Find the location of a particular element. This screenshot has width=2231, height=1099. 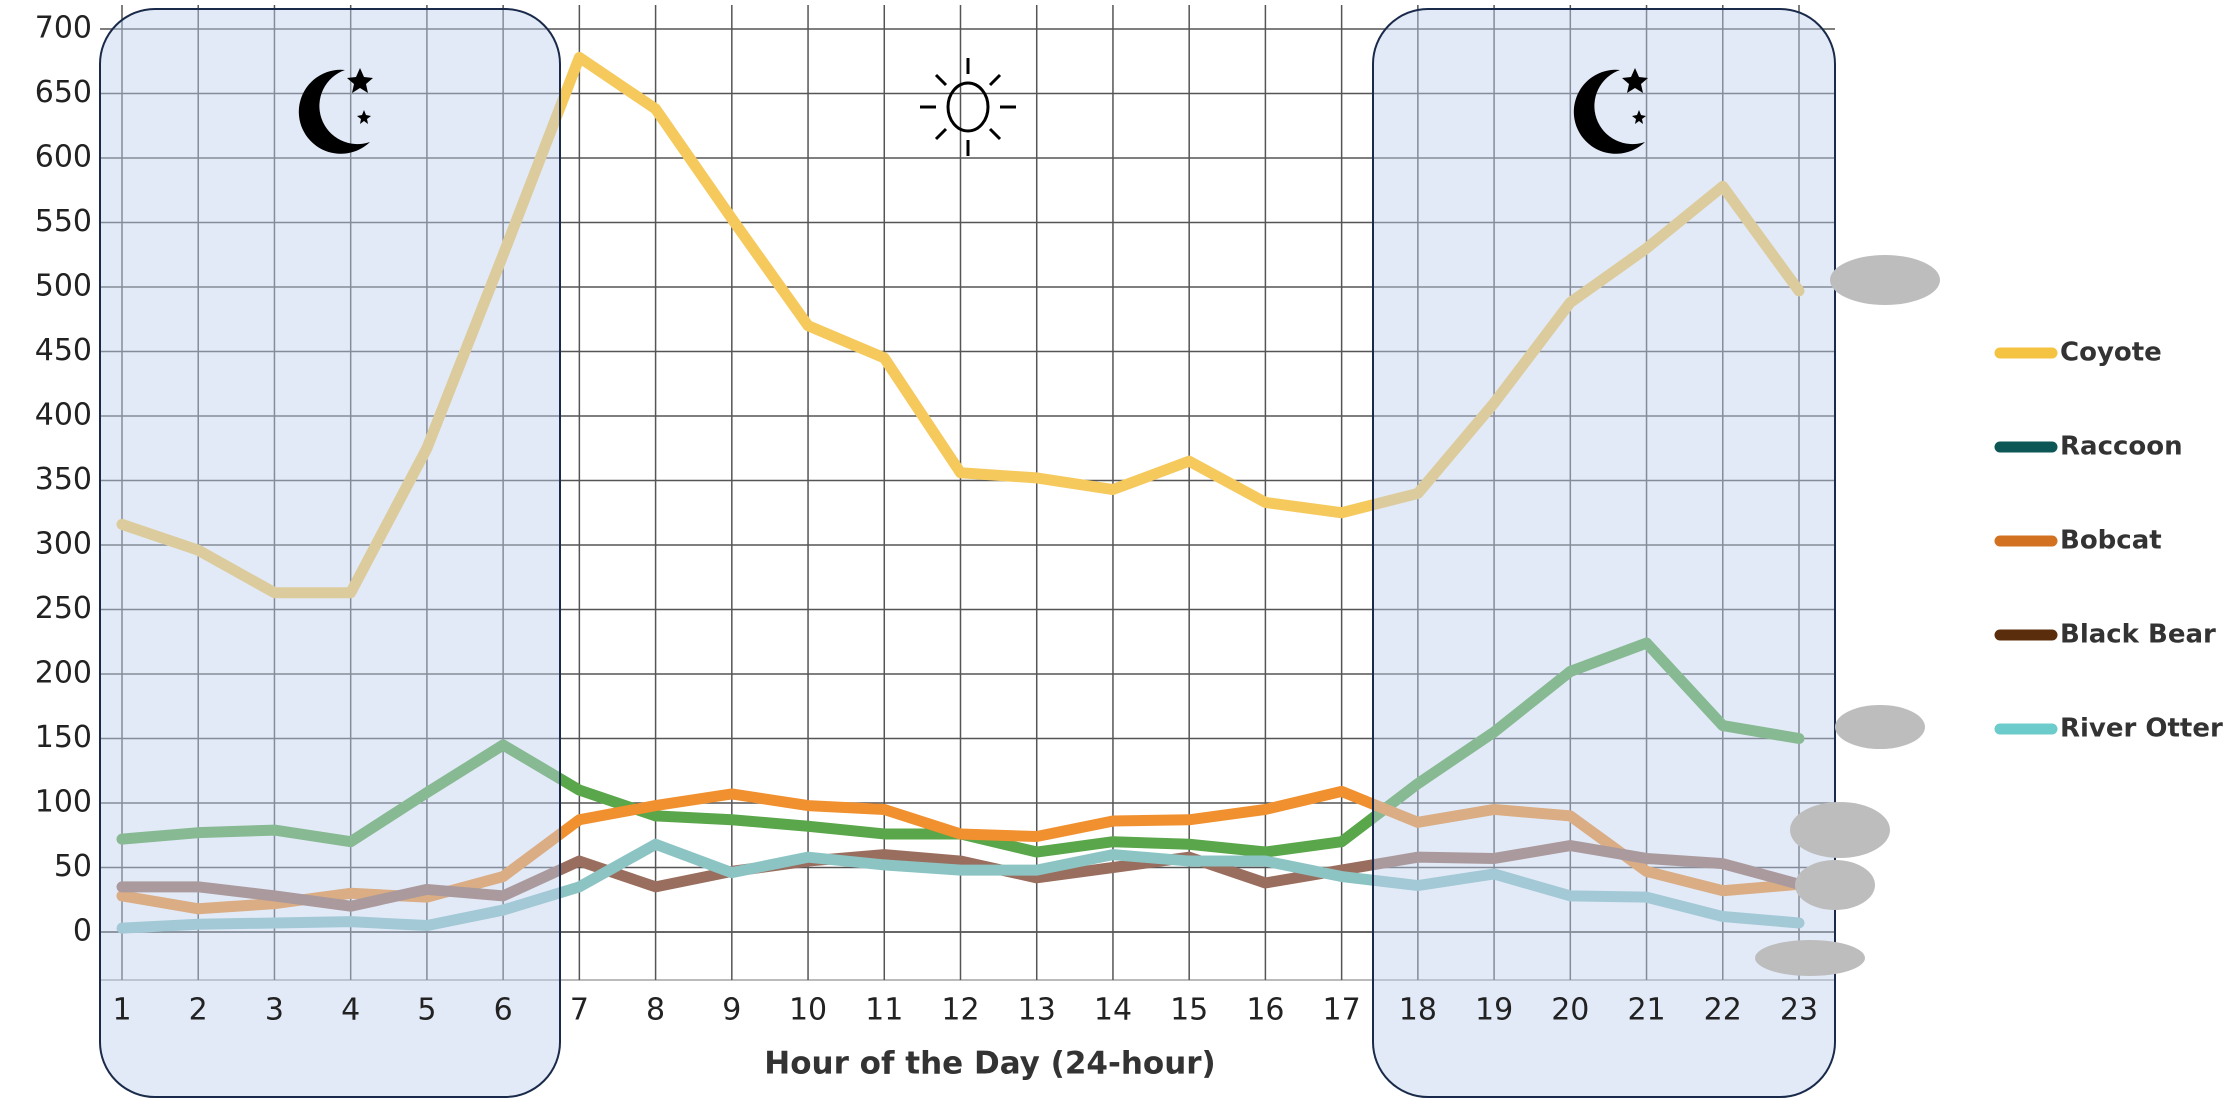

x-tick-label: 2 is located at coordinates (198, 1010).